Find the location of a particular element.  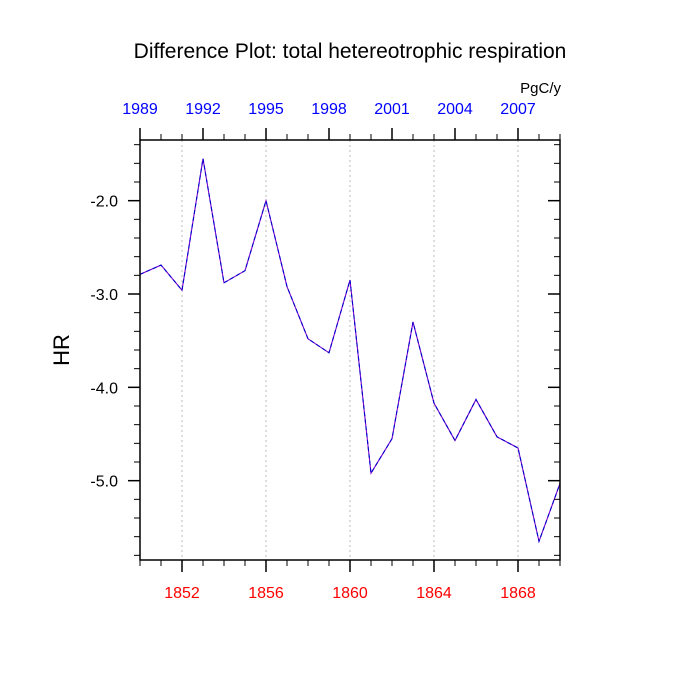

y-tick-label: -5.0 is located at coordinates (104, 482).